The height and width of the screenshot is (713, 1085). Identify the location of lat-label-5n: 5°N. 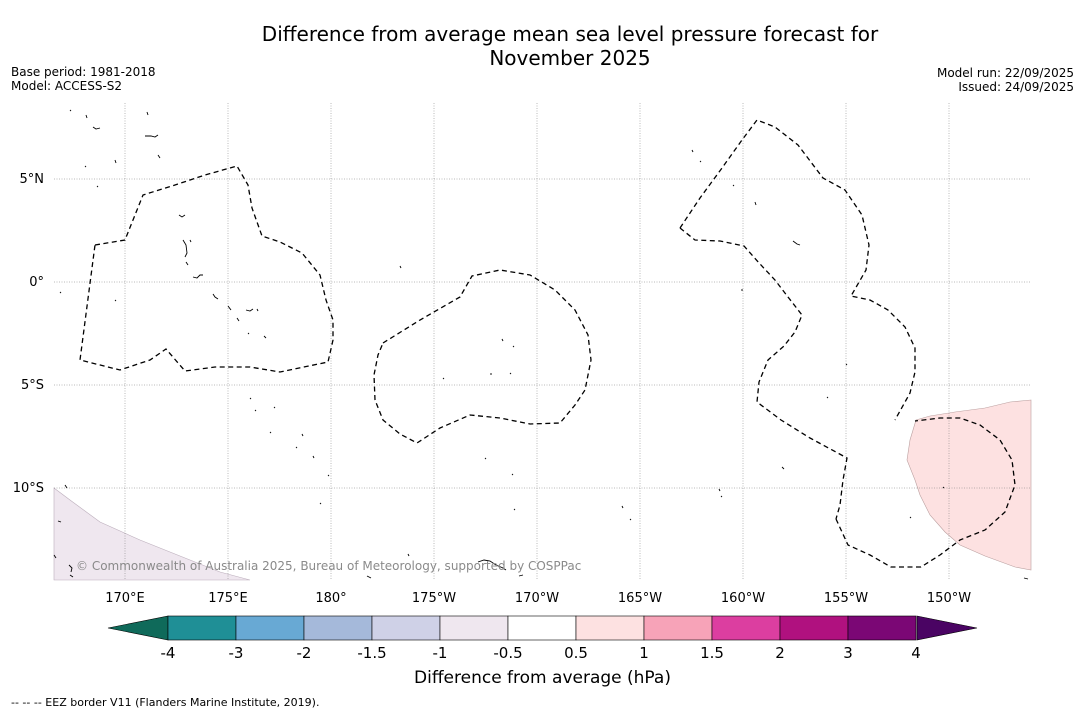
(32, 179).